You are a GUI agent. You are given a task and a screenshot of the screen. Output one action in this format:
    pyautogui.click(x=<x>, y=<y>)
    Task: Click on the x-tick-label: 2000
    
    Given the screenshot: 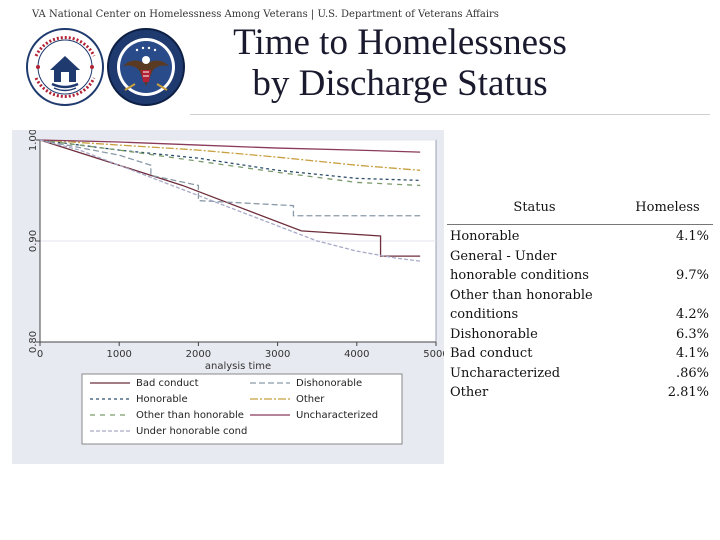 What is the action you would take?
    pyautogui.click(x=198, y=354)
    